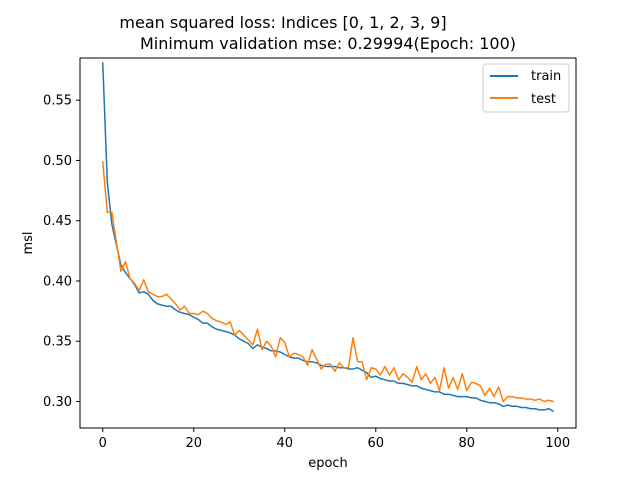 Image resolution: width=640 pixels, height=480 pixels. I want to click on legend-test-label: test, so click(543, 99).